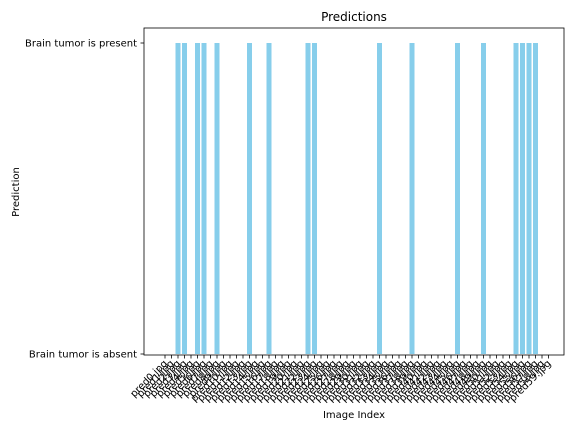 This screenshot has height=432, width=576. What do you see at coordinates (83, 355) in the screenshot?
I see `y-tick-label-0: Brain tumor is absent` at bounding box center [83, 355].